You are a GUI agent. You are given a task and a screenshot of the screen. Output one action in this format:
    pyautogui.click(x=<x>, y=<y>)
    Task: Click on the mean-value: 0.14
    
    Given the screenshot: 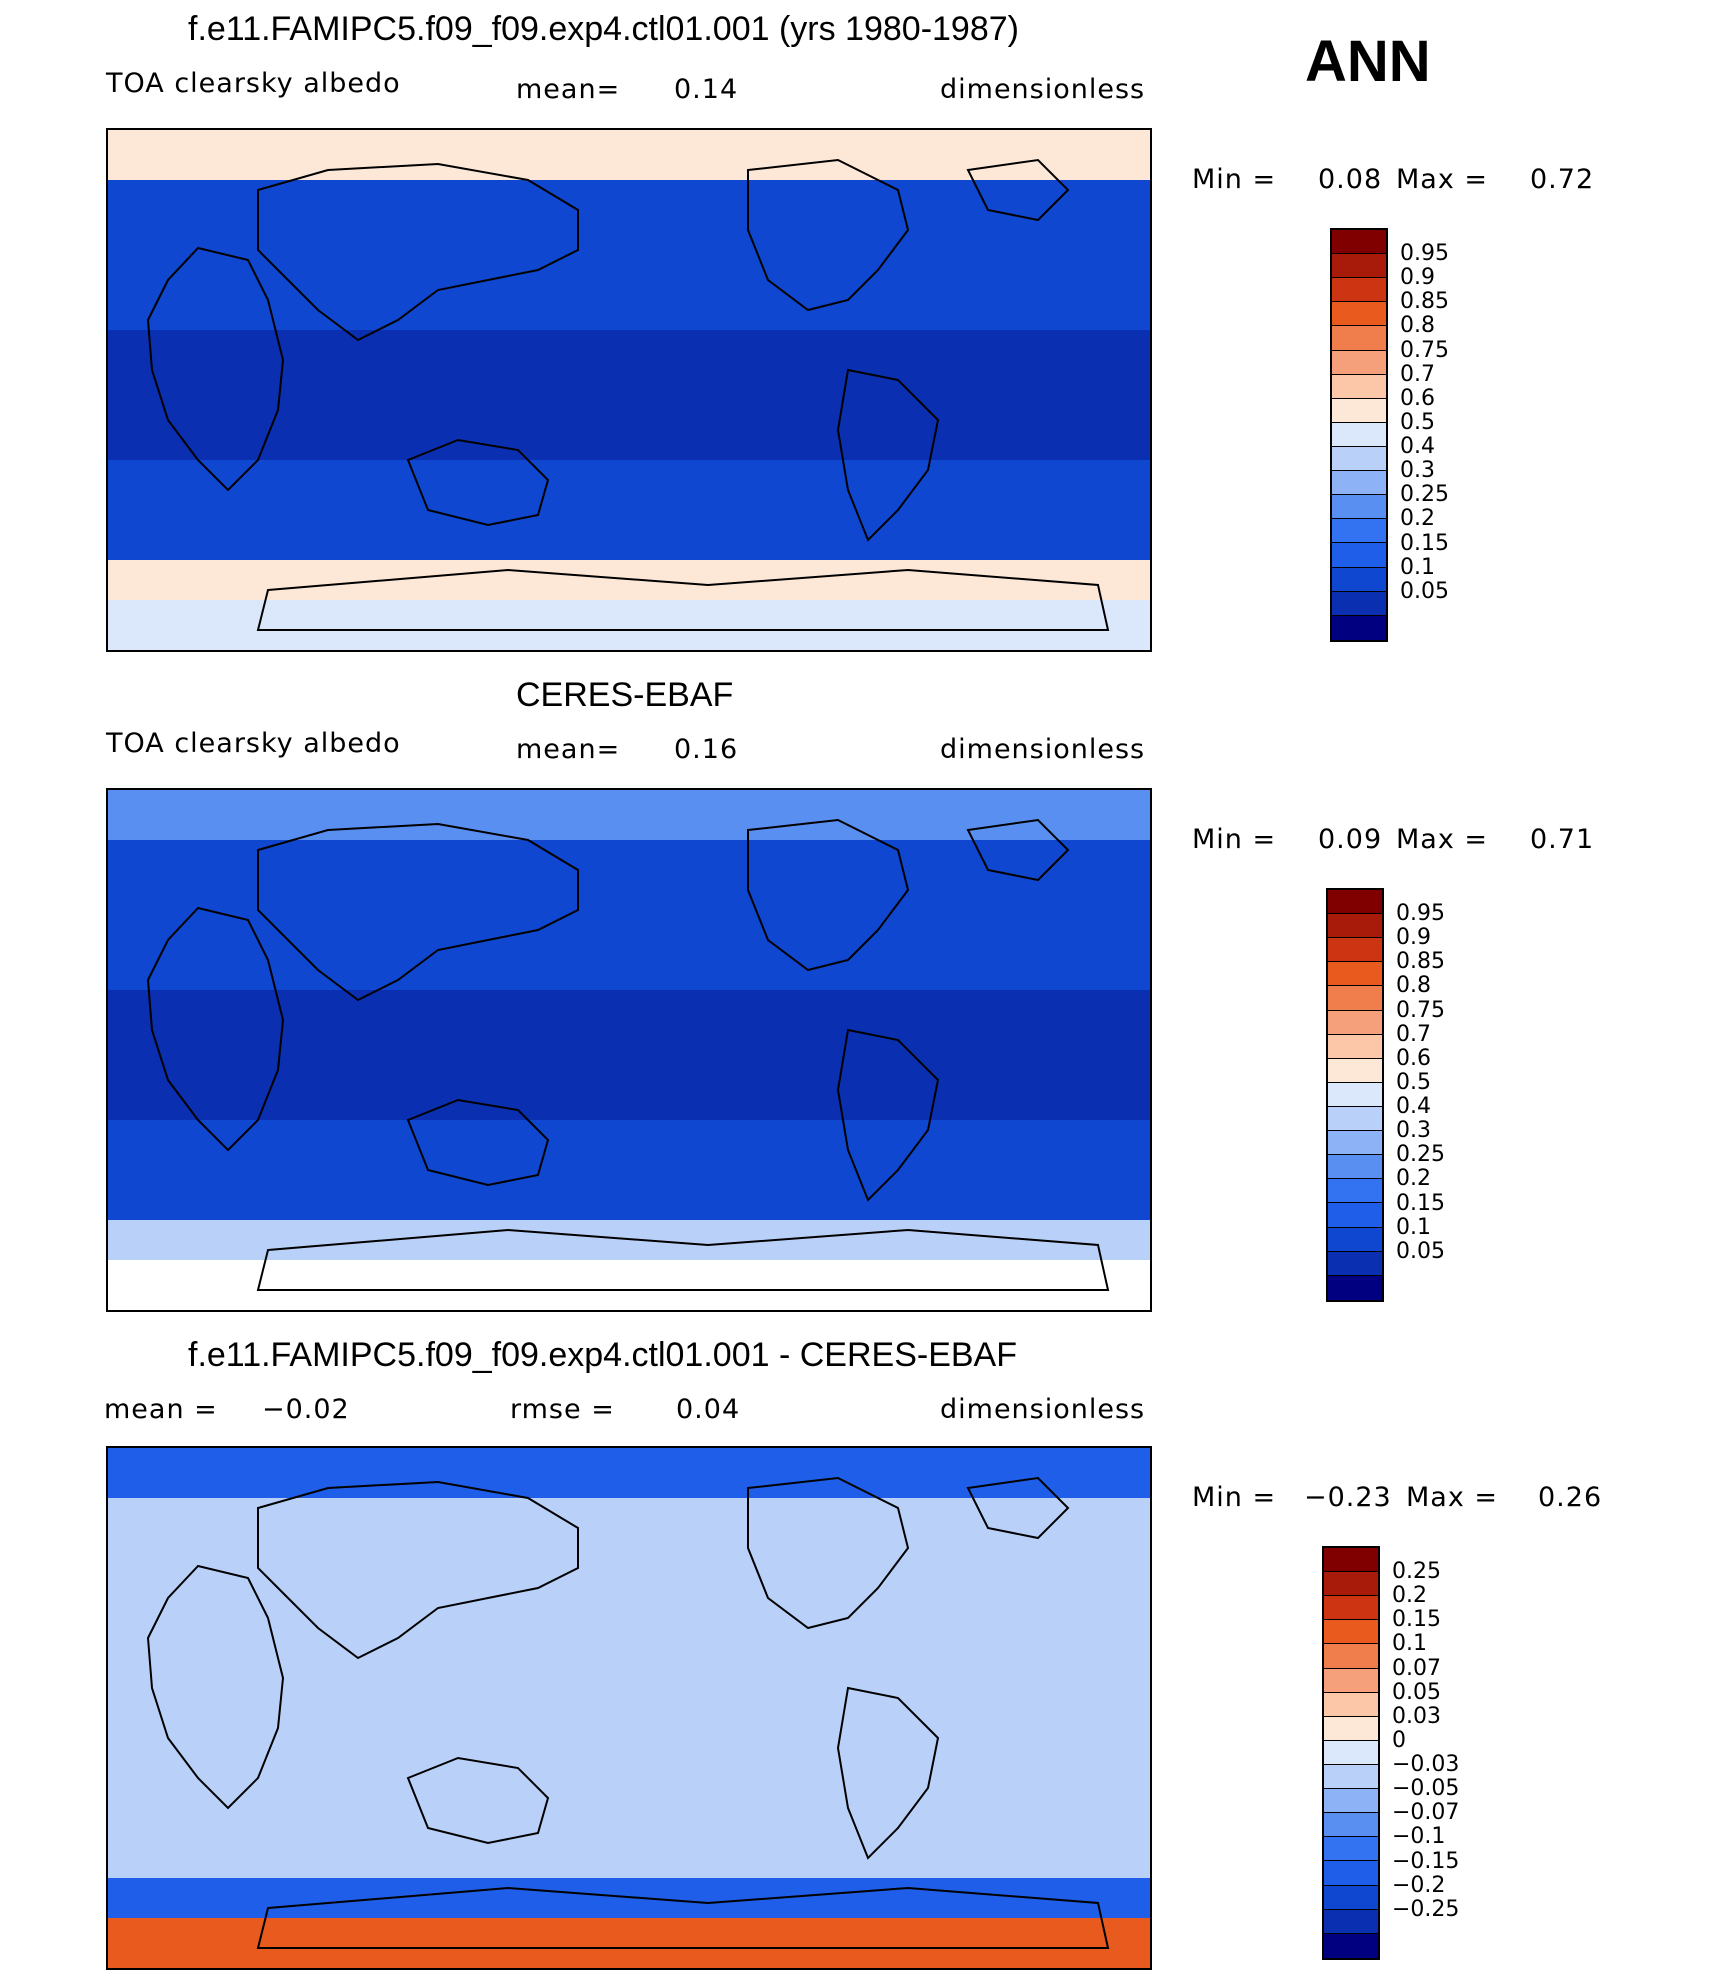 What is the action you would take?
    pyautogui.click(x=706, y=89)
    